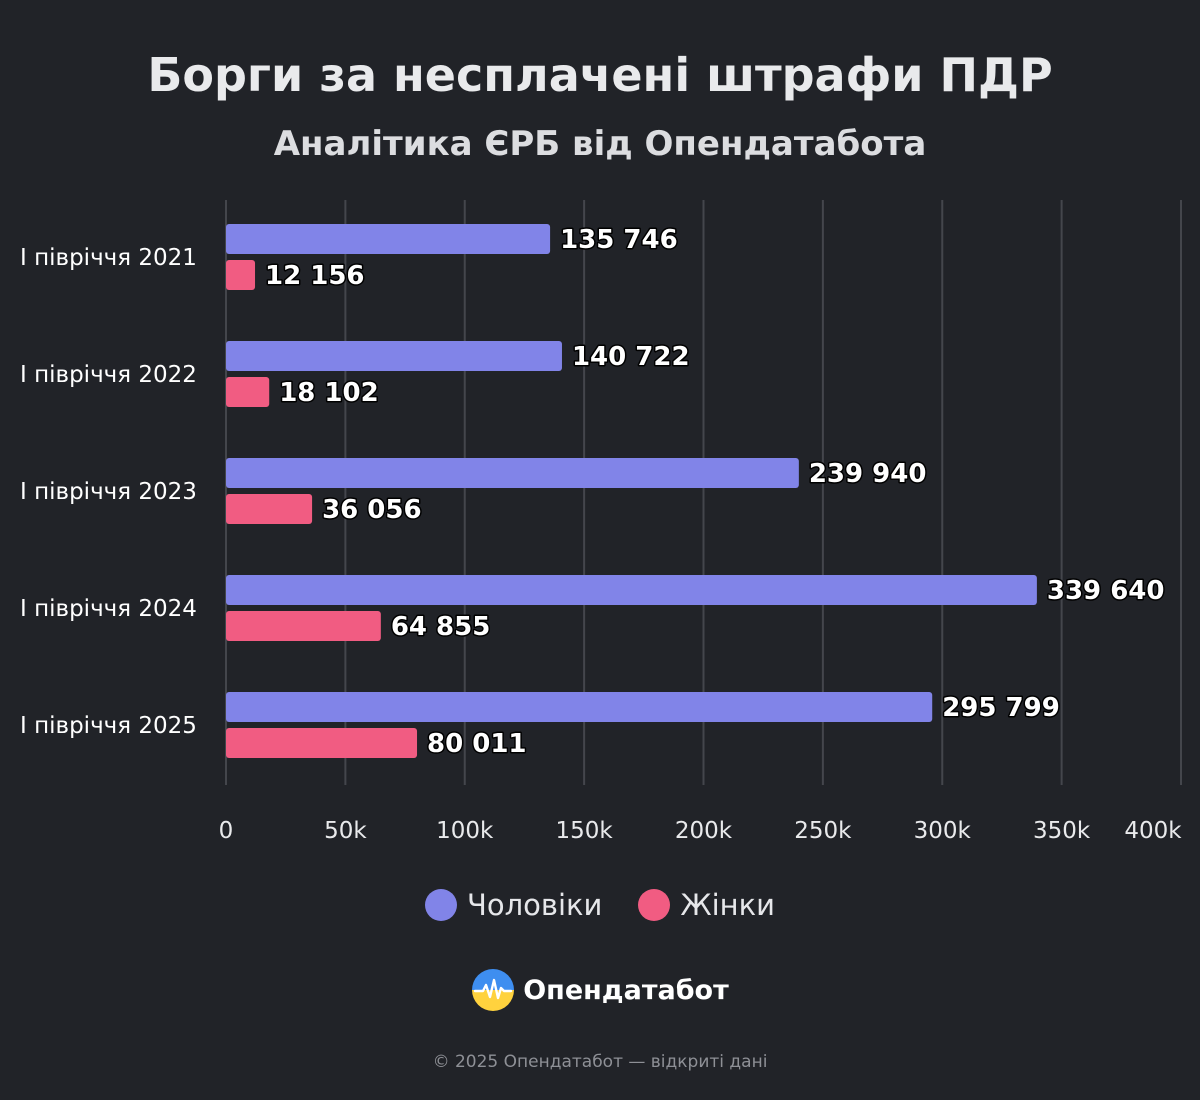  Describe the element at coordinates (600, 1062) in the screenshot. I see `footer-text: © 2025 Опендатабот — відкриті дані` at that location.